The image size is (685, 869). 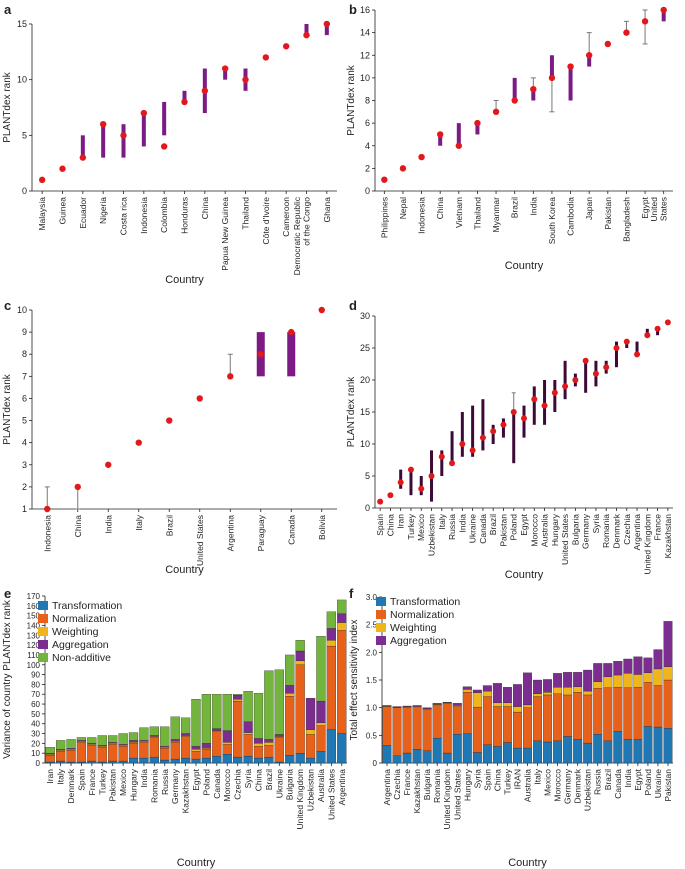 I want to click on legend-swatch-normalization, so click(x=43, y=618).